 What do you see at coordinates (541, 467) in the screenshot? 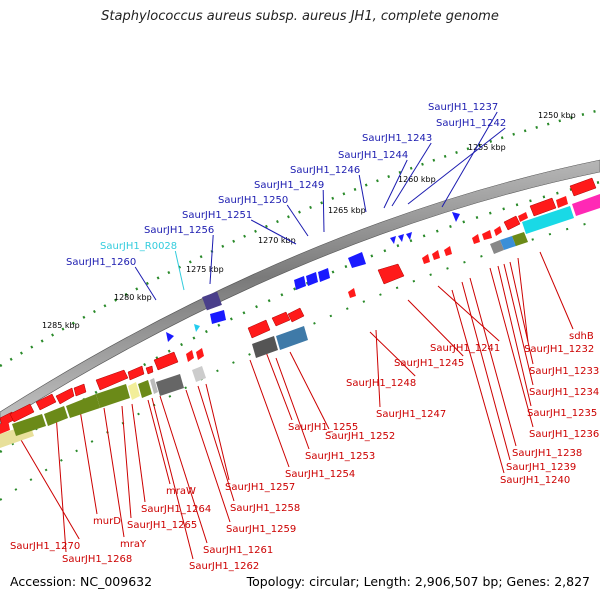
I see `gene-label: SaurJH1_1239` at bounding box center [541, 467].